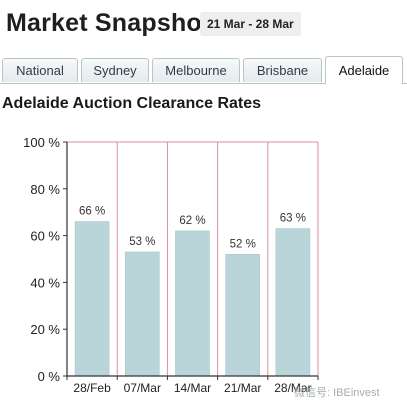  I want to click on chart-title: Adelaide Auction Clearance Rates, so click(132, 103).